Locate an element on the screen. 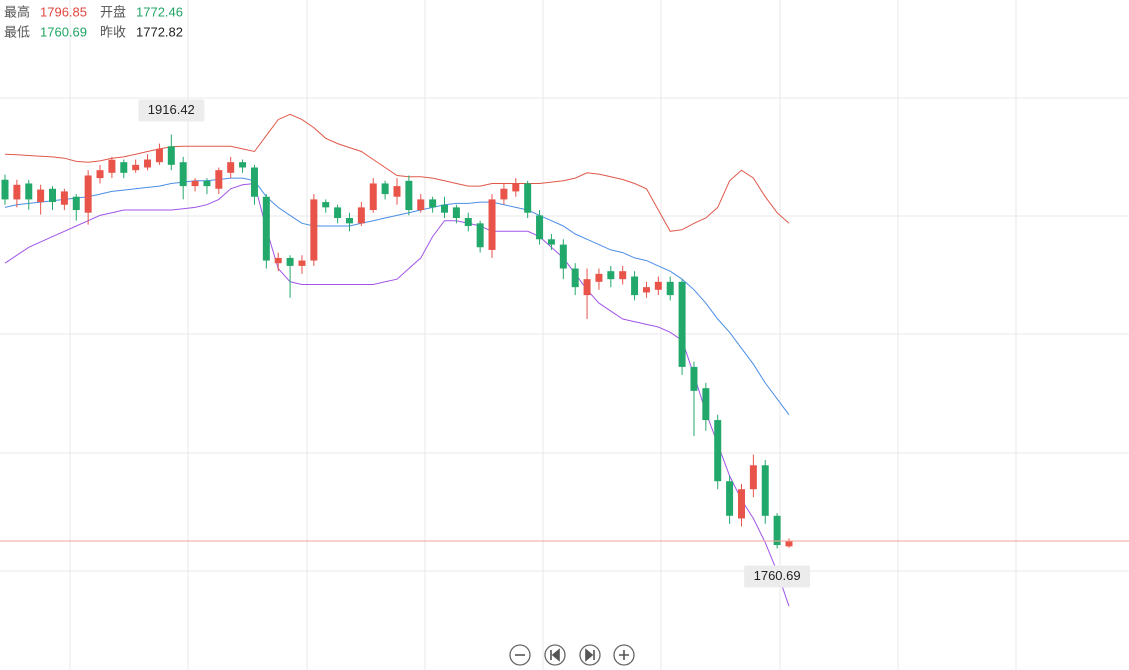  header-label: 昨收 is located at coordinates (113, 31).